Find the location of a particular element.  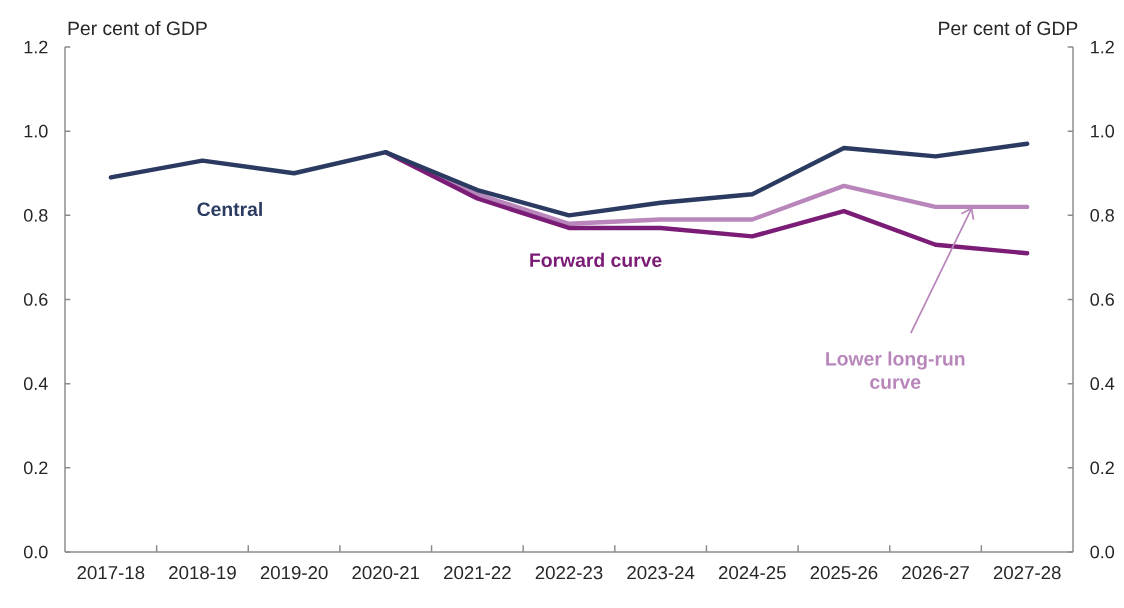

y2-axis-title: Per cent of GDP is located at coordinates (1008, 28).